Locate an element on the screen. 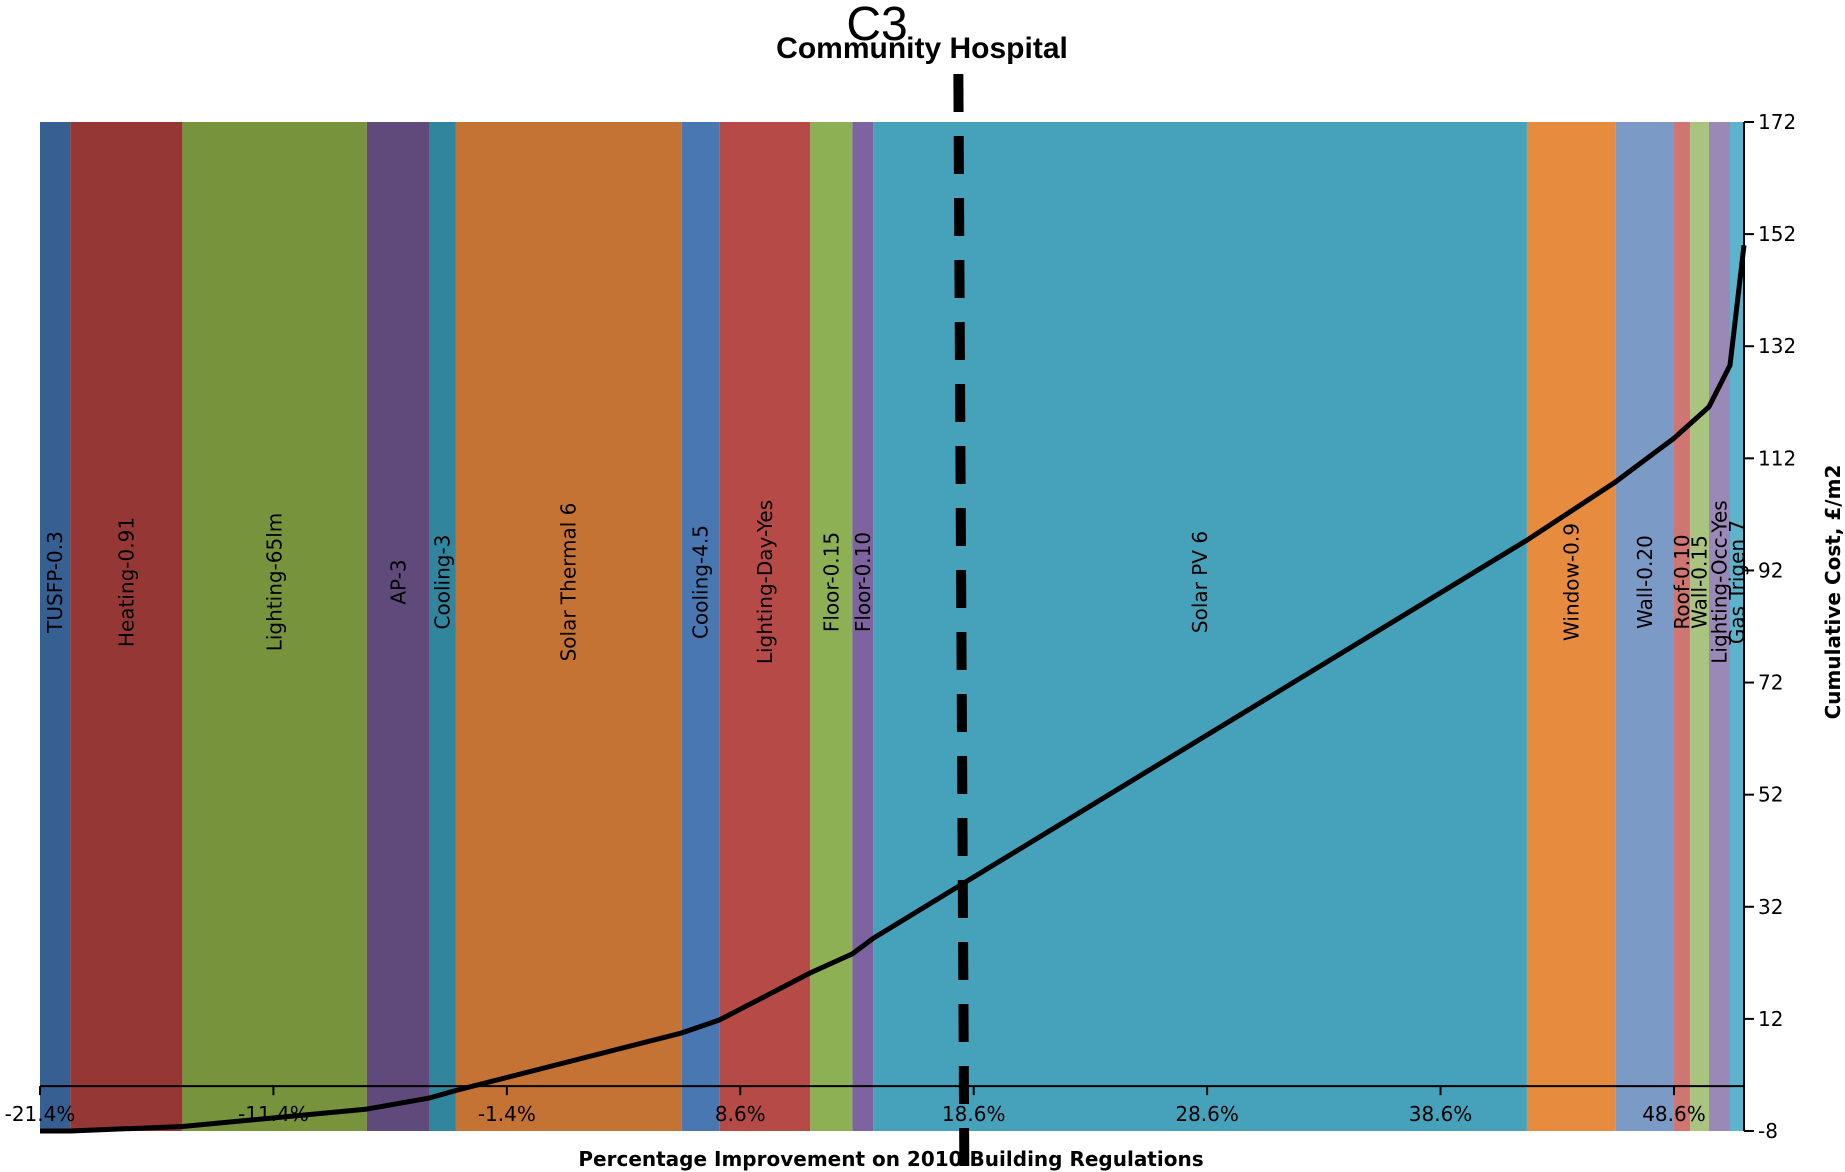  segment-label: Roof-0.10 is located at coordinates (1682, 581).